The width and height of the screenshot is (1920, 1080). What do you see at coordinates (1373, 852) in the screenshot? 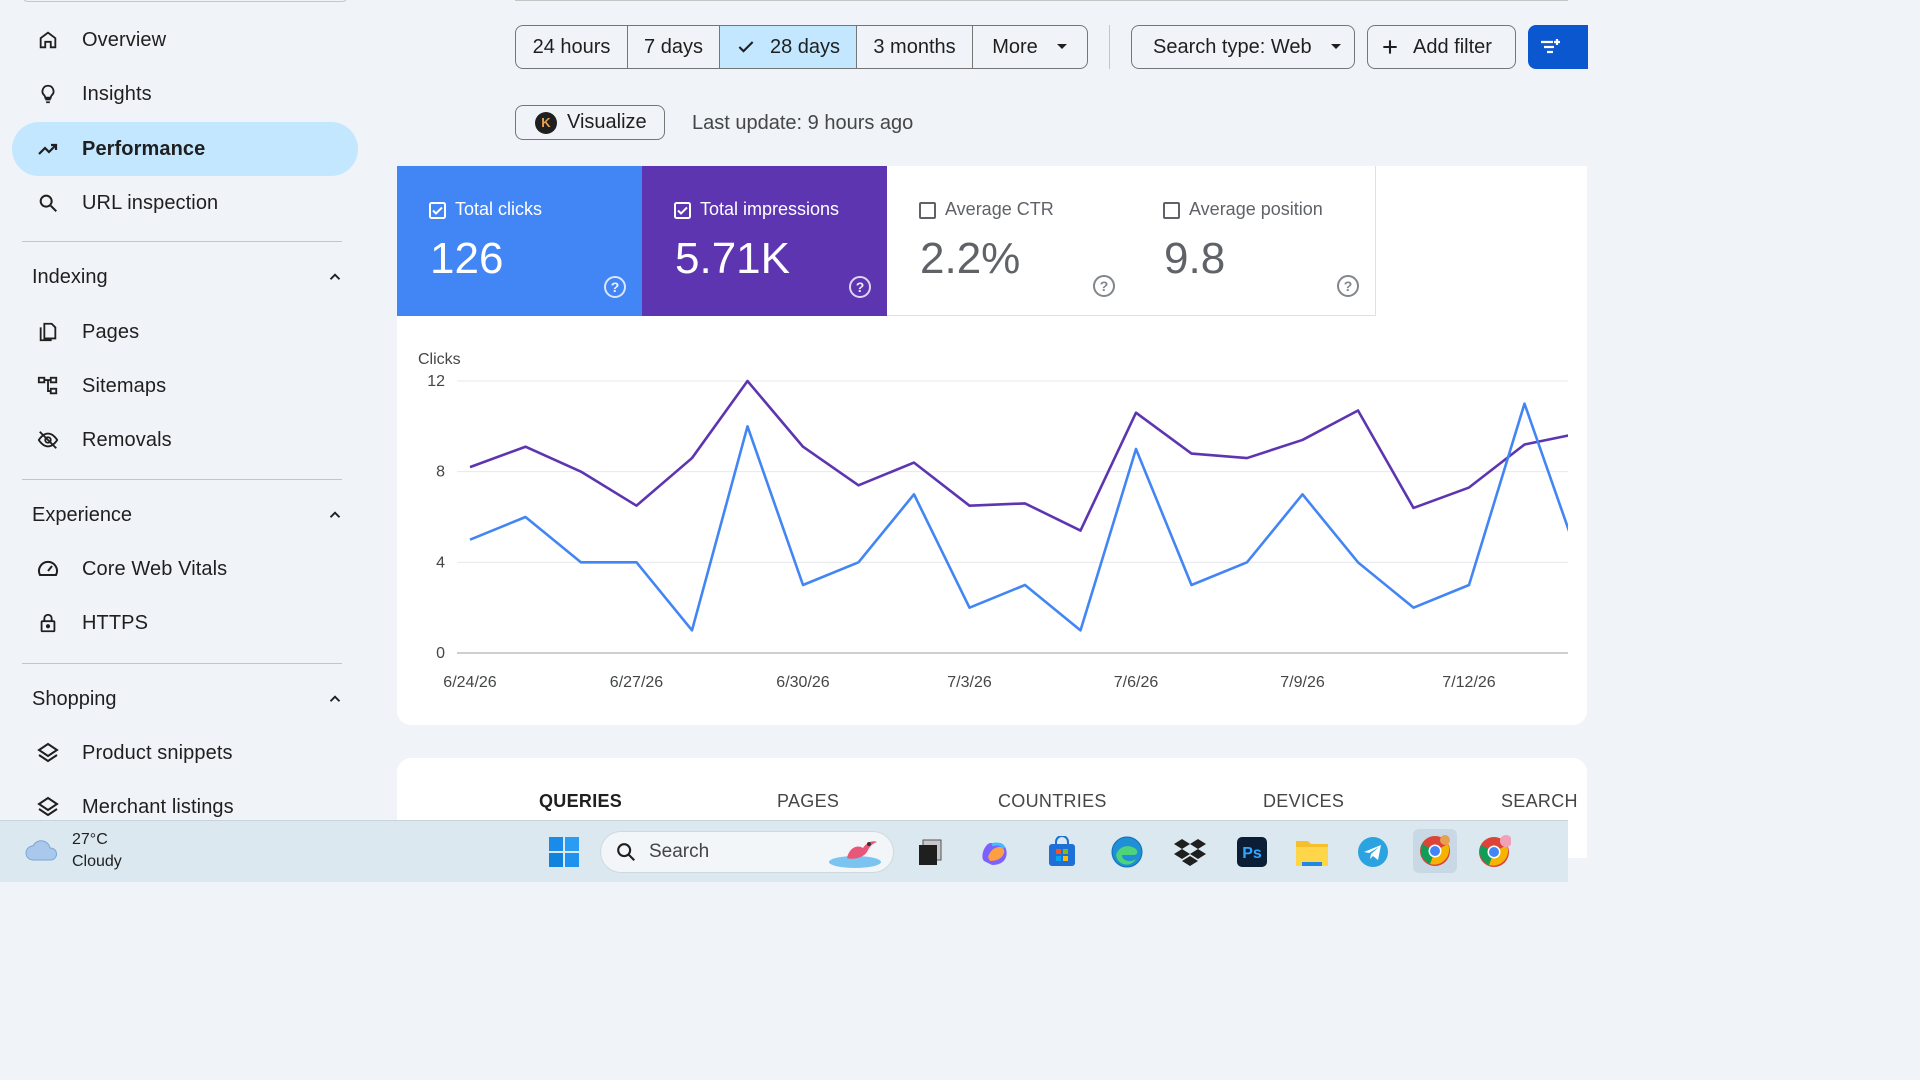
I see `telegram-icon` at bounding box center [1373, 852].